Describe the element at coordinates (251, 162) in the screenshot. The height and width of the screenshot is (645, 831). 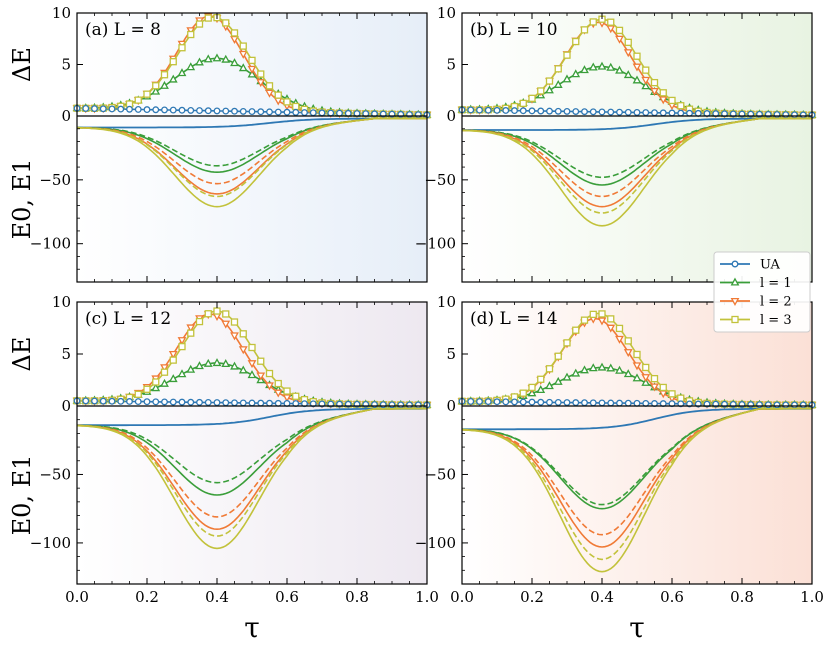
I see `lower-series-l3-E0` at that location.